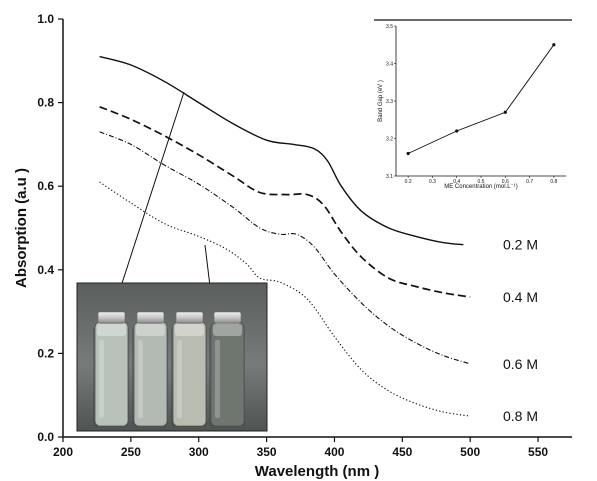  Describe the element at coordinates (148, 201) in the screenshot. I see `pointer-line-first-bottle` at that location.